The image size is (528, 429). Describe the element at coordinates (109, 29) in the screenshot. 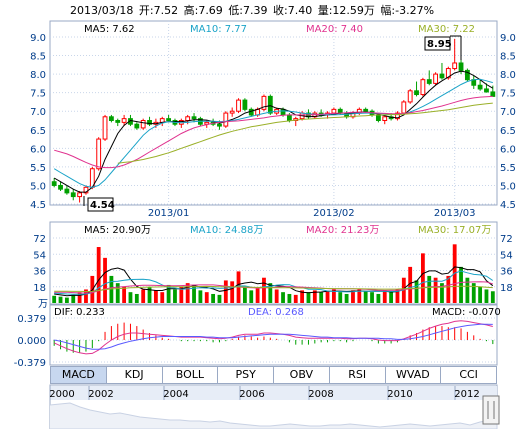

I see `legend-ma5: MA5: 7.62` at that location.